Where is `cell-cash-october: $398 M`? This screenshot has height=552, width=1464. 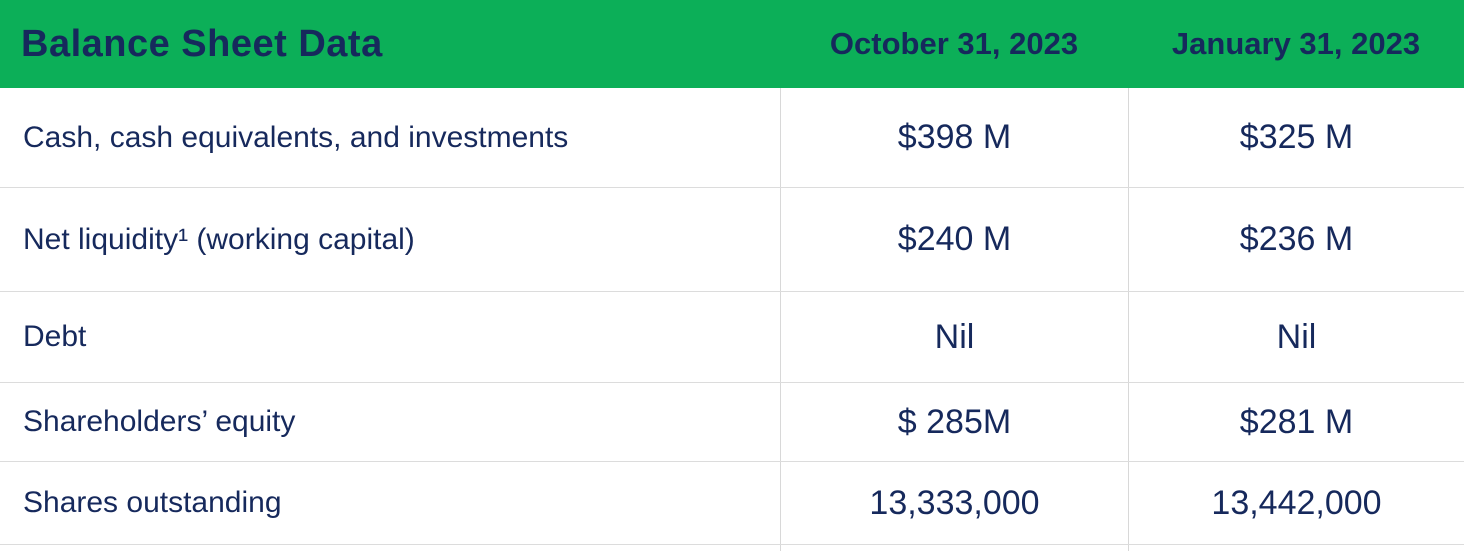 cell-cash-october: $398 M is located at coordinates (954, 137).